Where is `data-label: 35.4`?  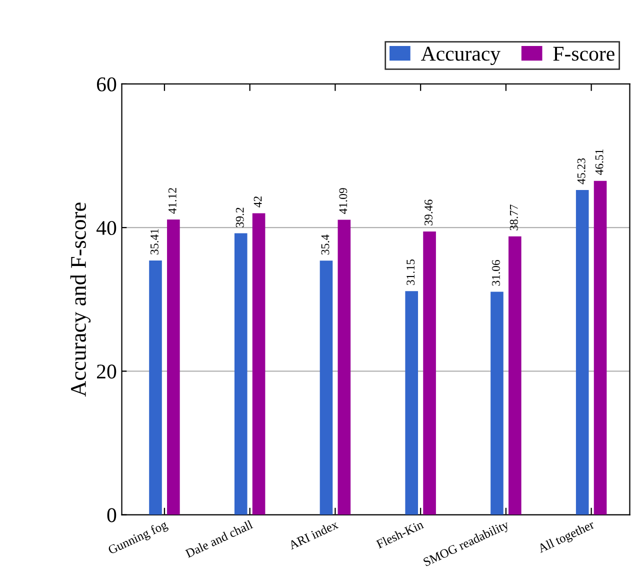 data-label: 35.4 is located at coordinates (325, 244).